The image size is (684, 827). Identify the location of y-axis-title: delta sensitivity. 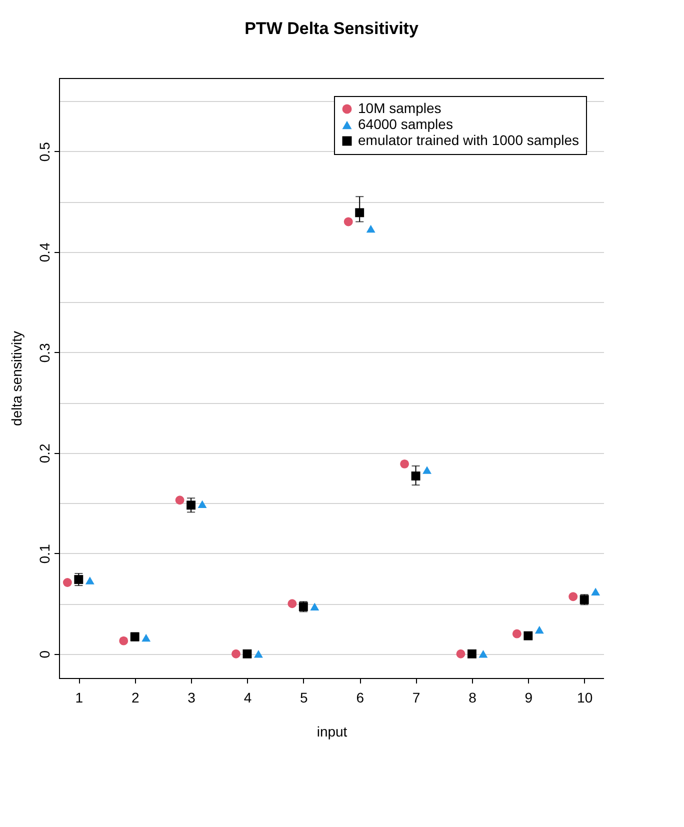
(16, 378).